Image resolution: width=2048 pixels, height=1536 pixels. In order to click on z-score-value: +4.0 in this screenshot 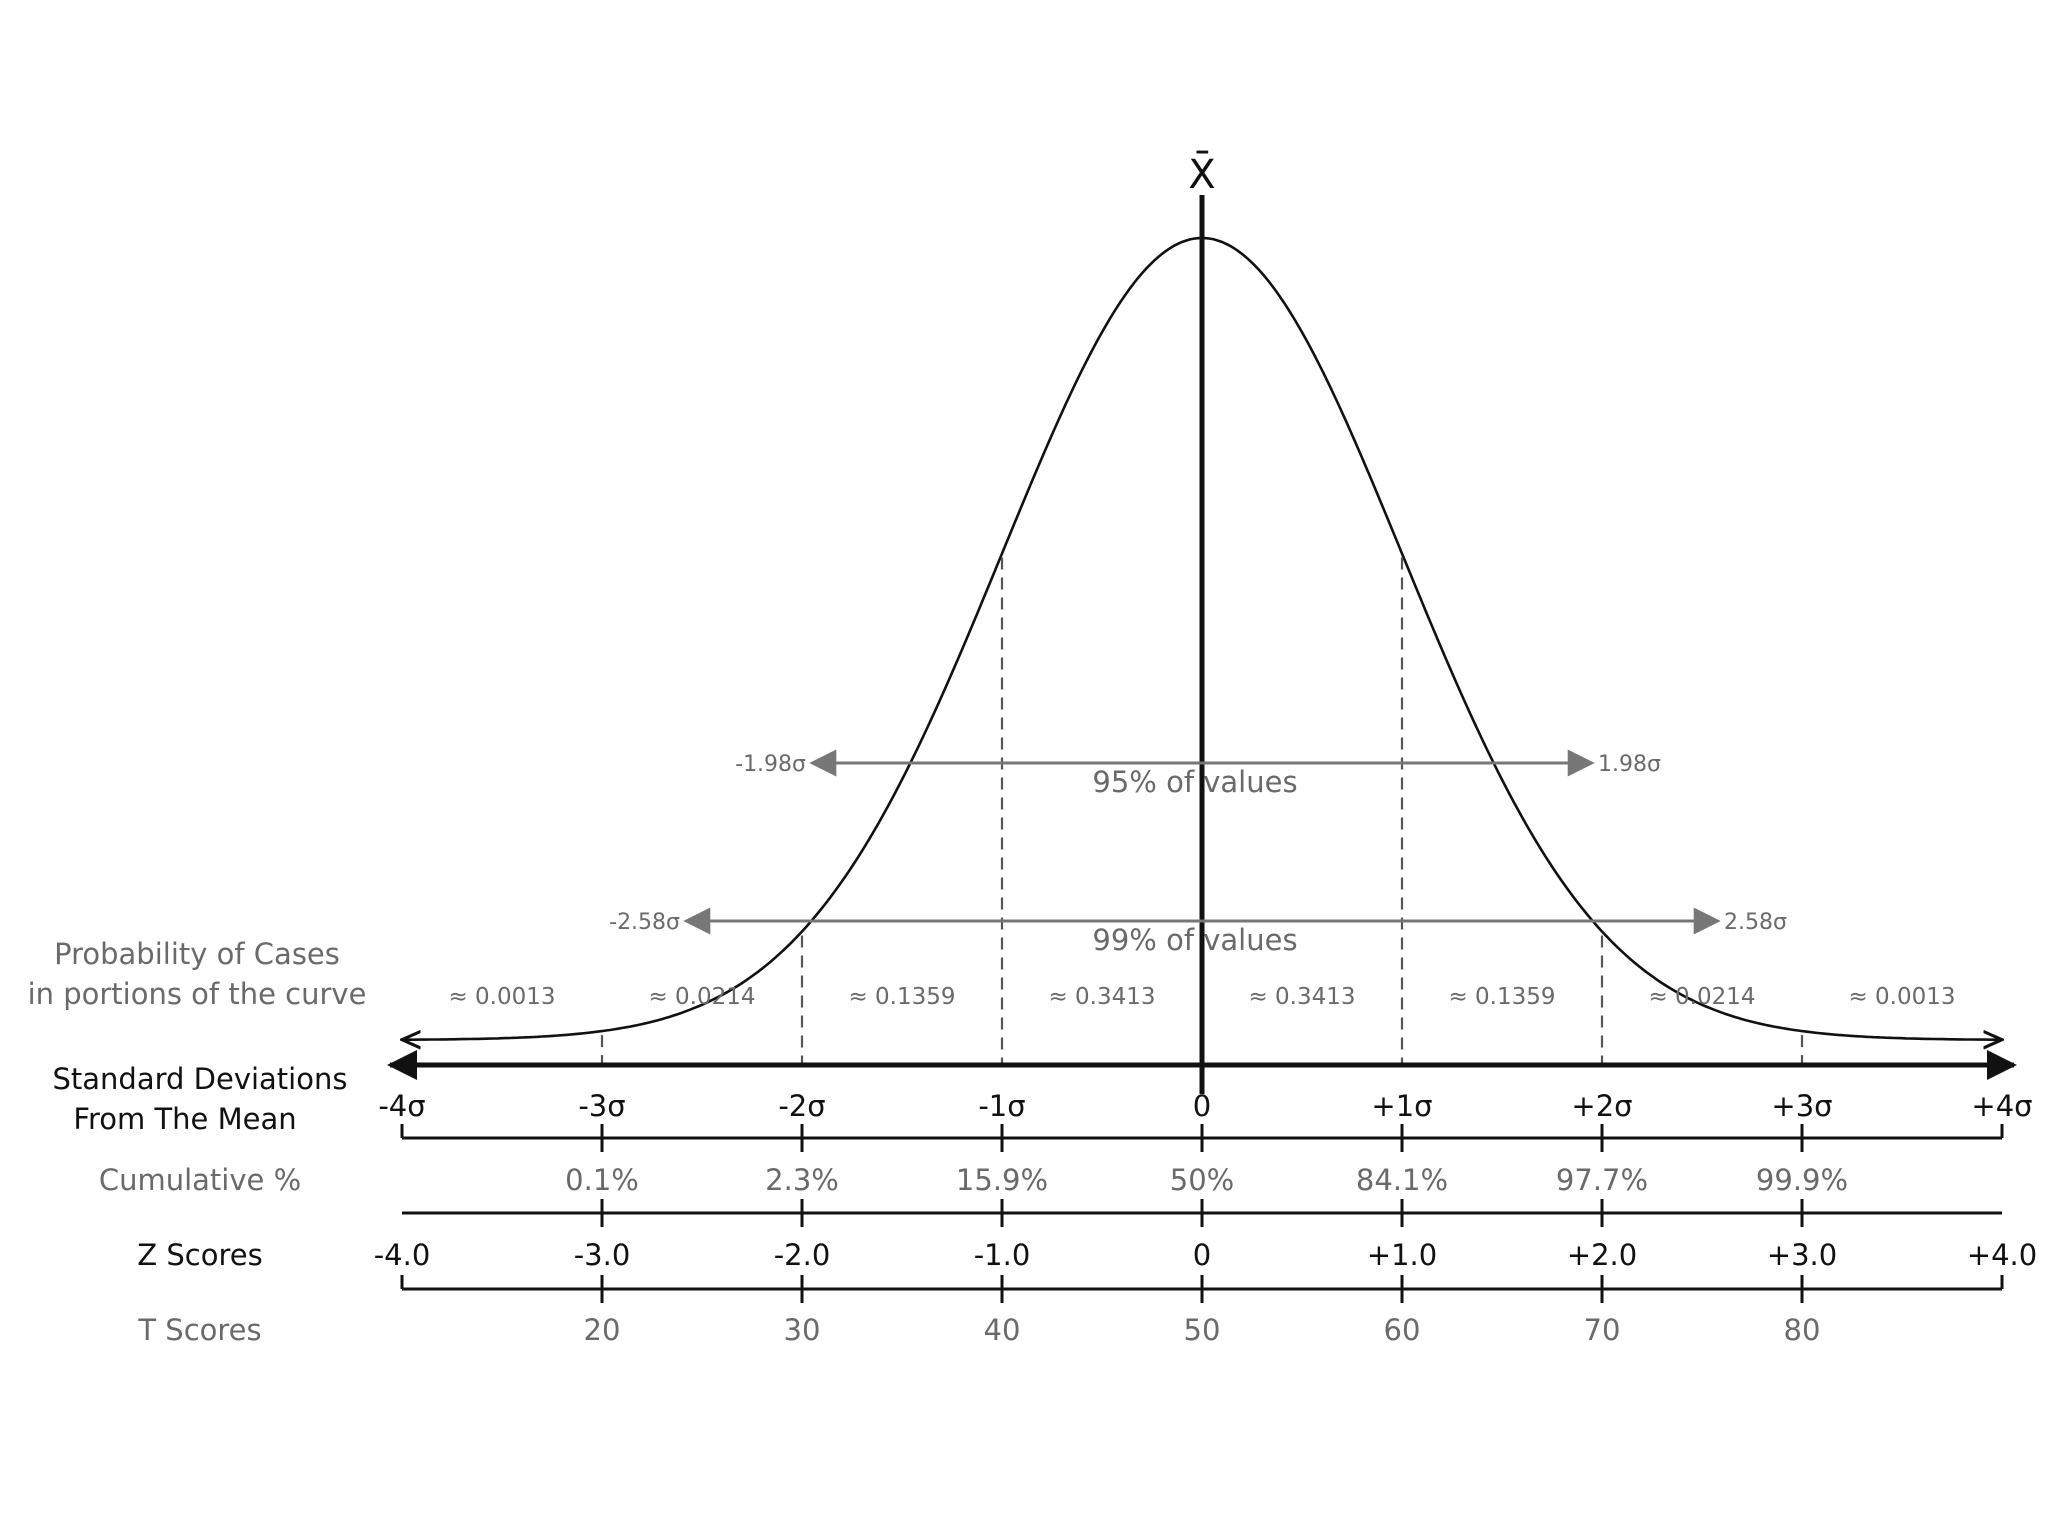, I will do `click(2002, 1255)`.